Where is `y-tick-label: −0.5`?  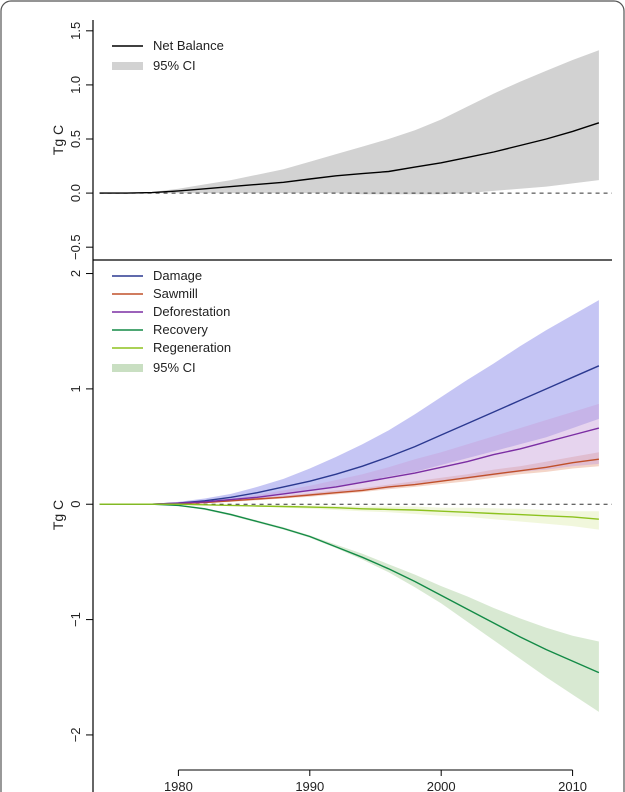 y-tick-label: −0.5 is located at coordinates (75, 247).